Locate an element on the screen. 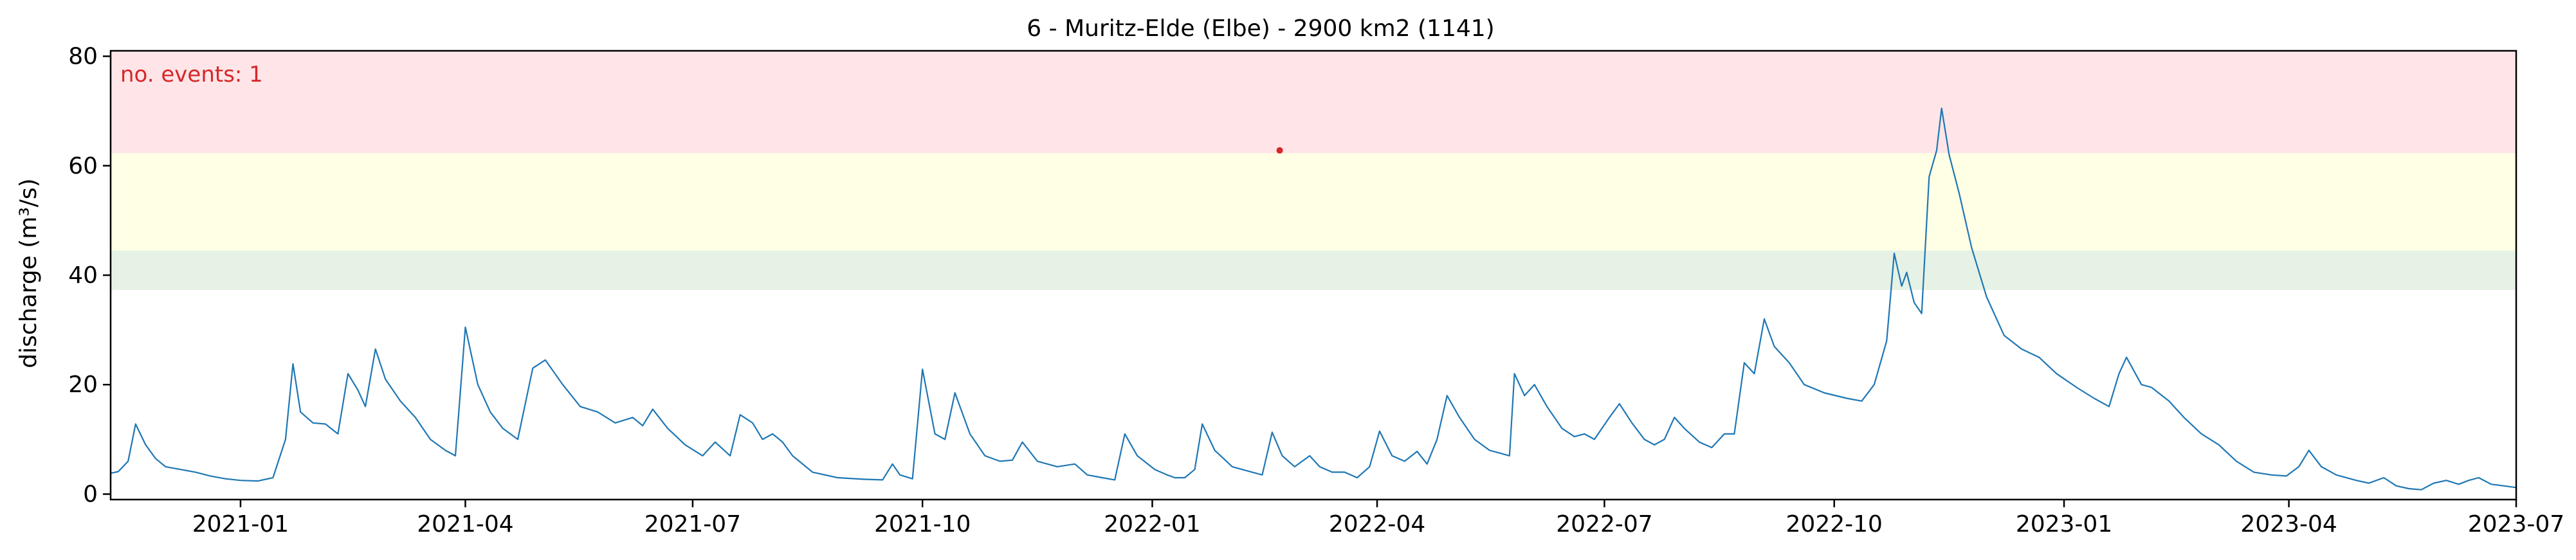  events-count-annotation: no. events: 1 is located at coordinates (191, 74).